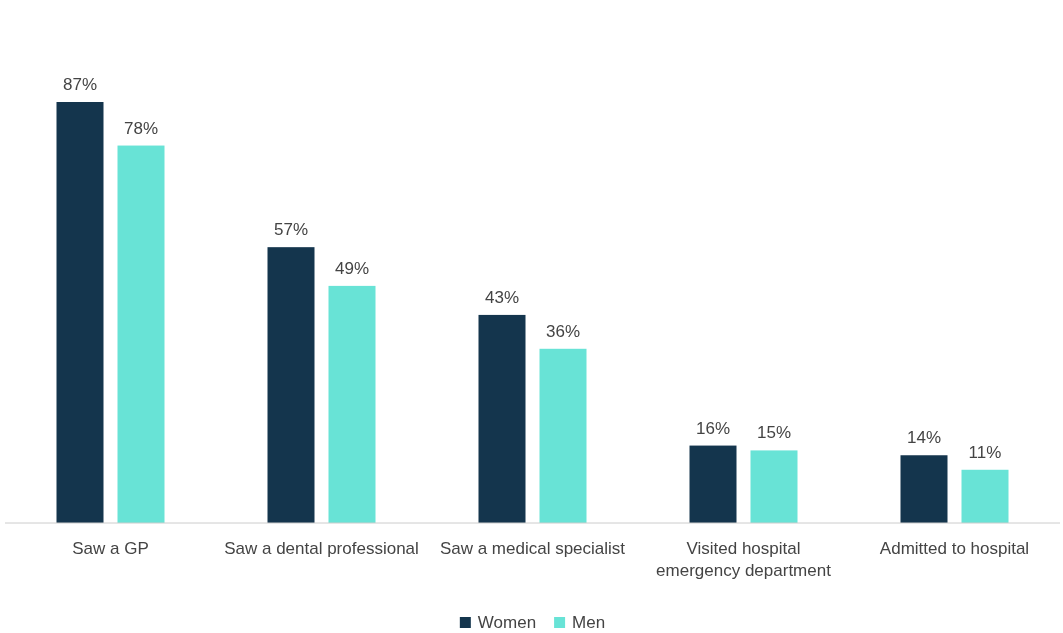 This screenshot has width=1063, height=633. Describe the element at coordinates (141, 128) in the screenshot. I see `data-label: 78%` at that location.